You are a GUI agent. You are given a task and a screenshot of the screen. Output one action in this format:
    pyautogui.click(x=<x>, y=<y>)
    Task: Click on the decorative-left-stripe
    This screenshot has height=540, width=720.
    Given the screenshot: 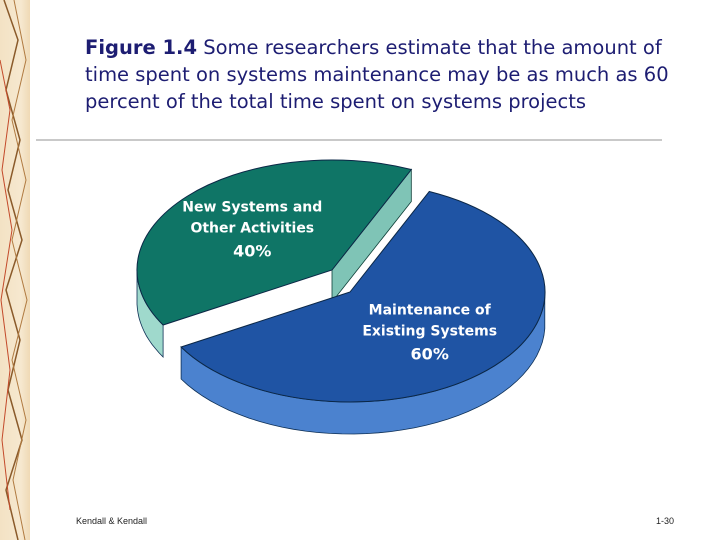 What is the action you would take?
    pyautogui.click(x=15, y=270)
    